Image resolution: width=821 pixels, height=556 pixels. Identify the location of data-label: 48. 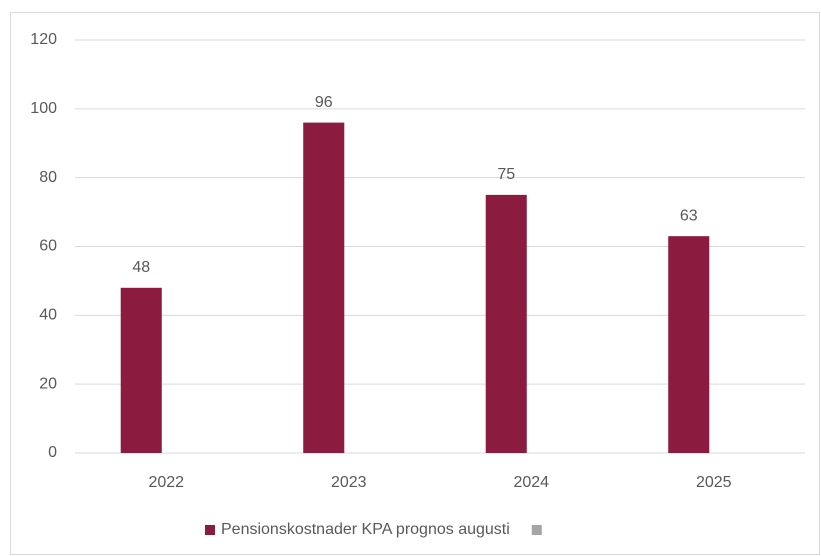
(141, 267).